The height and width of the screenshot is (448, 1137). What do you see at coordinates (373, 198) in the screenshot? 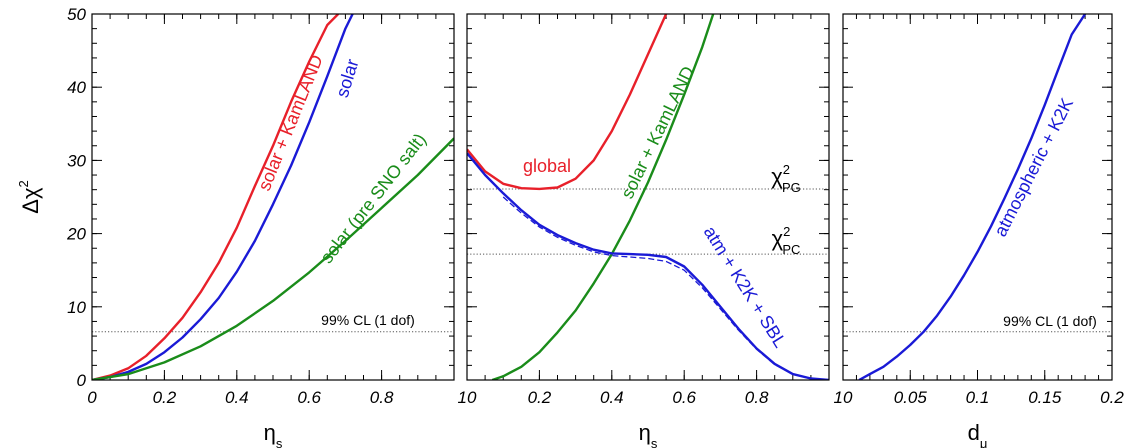
I see `series-label: solar (pre SNO salt)` at bounding box center [373, 198].